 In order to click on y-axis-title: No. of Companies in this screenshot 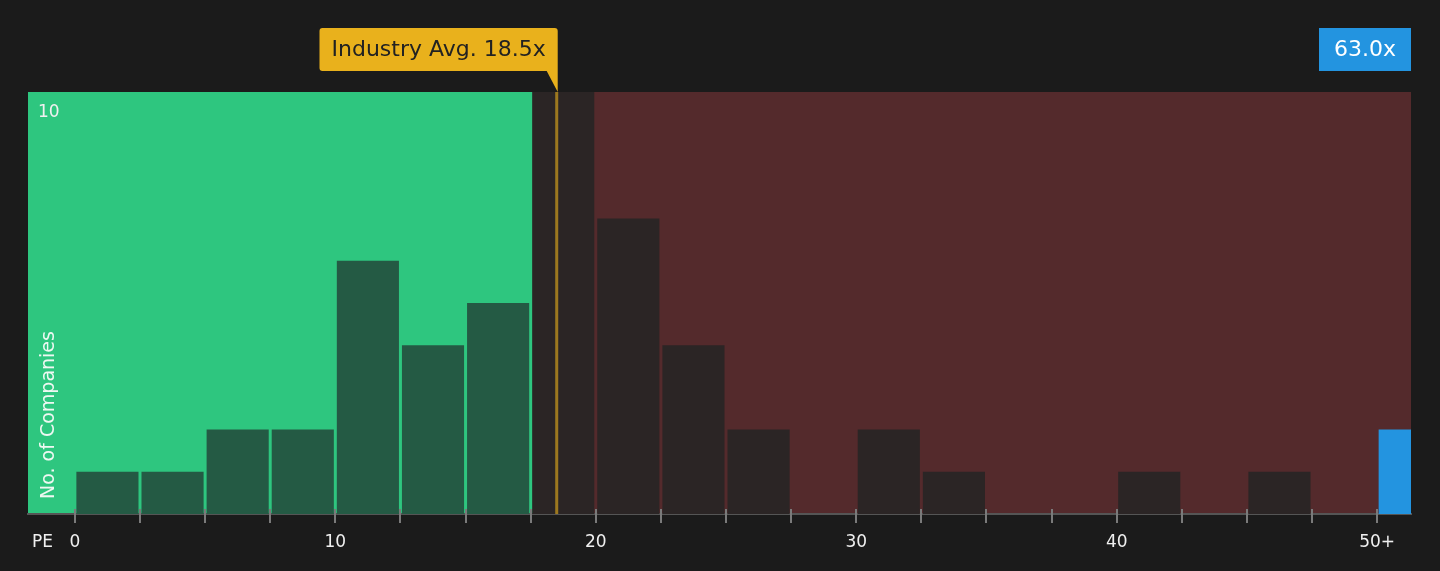, I will do `click(46, 415)`.